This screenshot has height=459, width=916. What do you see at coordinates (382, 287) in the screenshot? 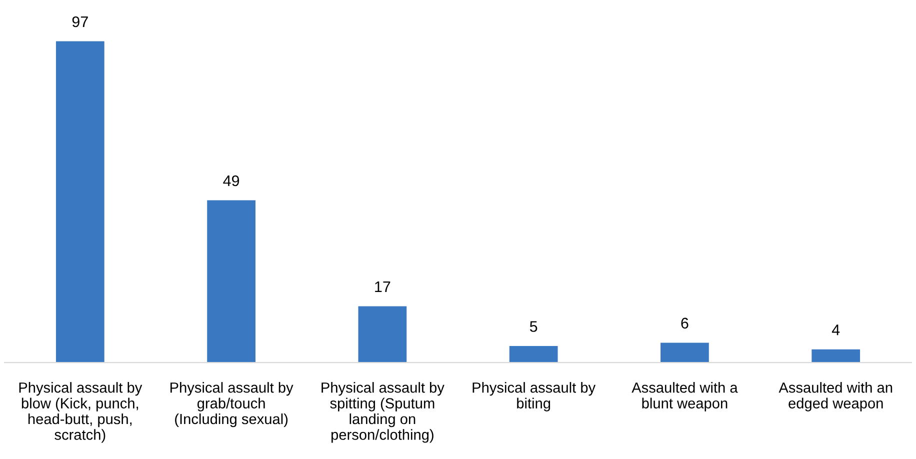
I see `data-label: 17` at bounding box center [382, 287].